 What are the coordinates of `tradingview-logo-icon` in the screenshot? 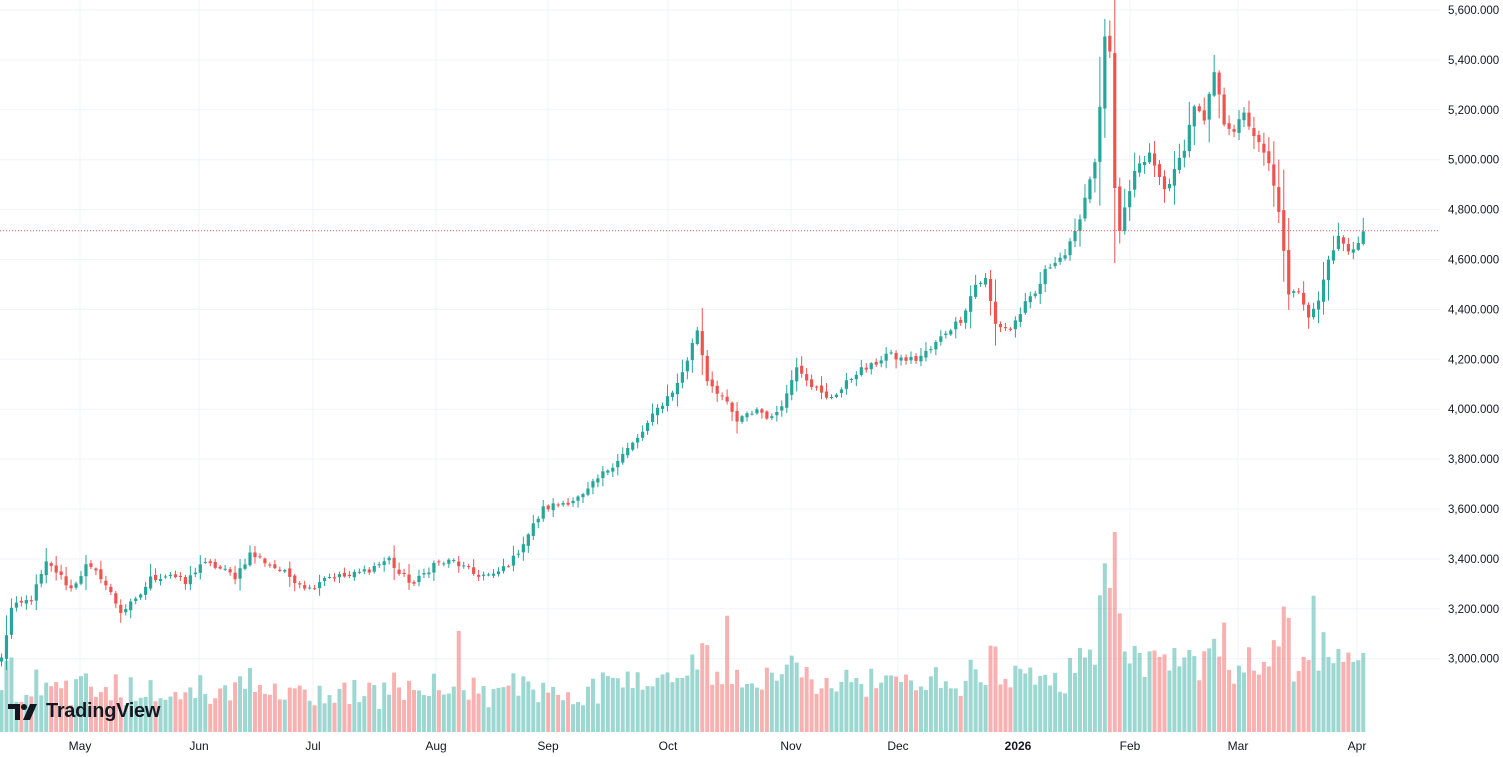 It's located at (22, 711).